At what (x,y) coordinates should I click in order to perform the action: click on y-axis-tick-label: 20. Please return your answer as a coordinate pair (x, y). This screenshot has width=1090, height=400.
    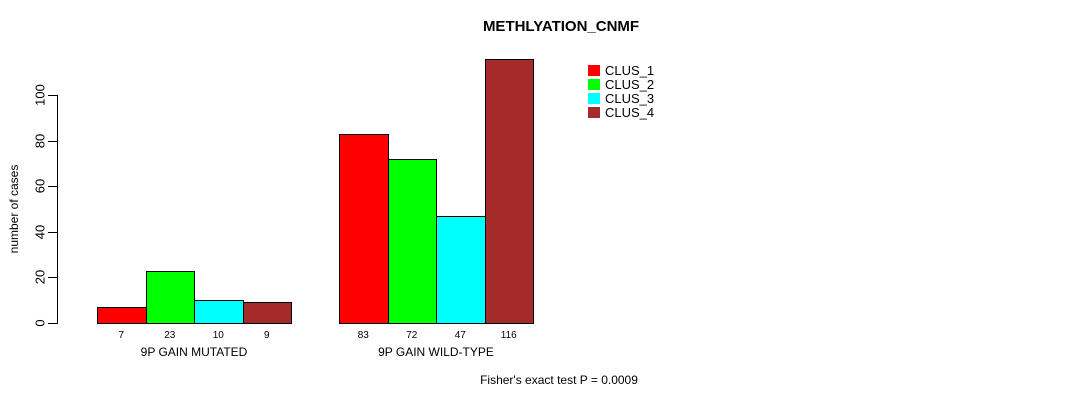
    Looking at the image, I should click on (40, 277).